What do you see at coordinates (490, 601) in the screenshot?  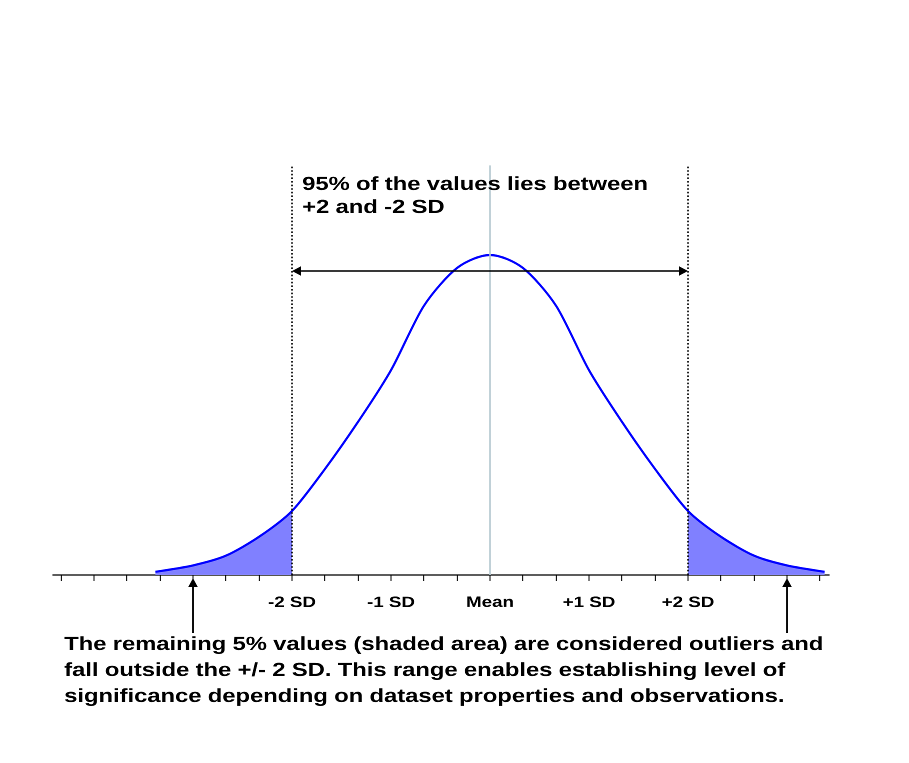 I see `x-tick-label: Mean` at bounding box center [490, 601].